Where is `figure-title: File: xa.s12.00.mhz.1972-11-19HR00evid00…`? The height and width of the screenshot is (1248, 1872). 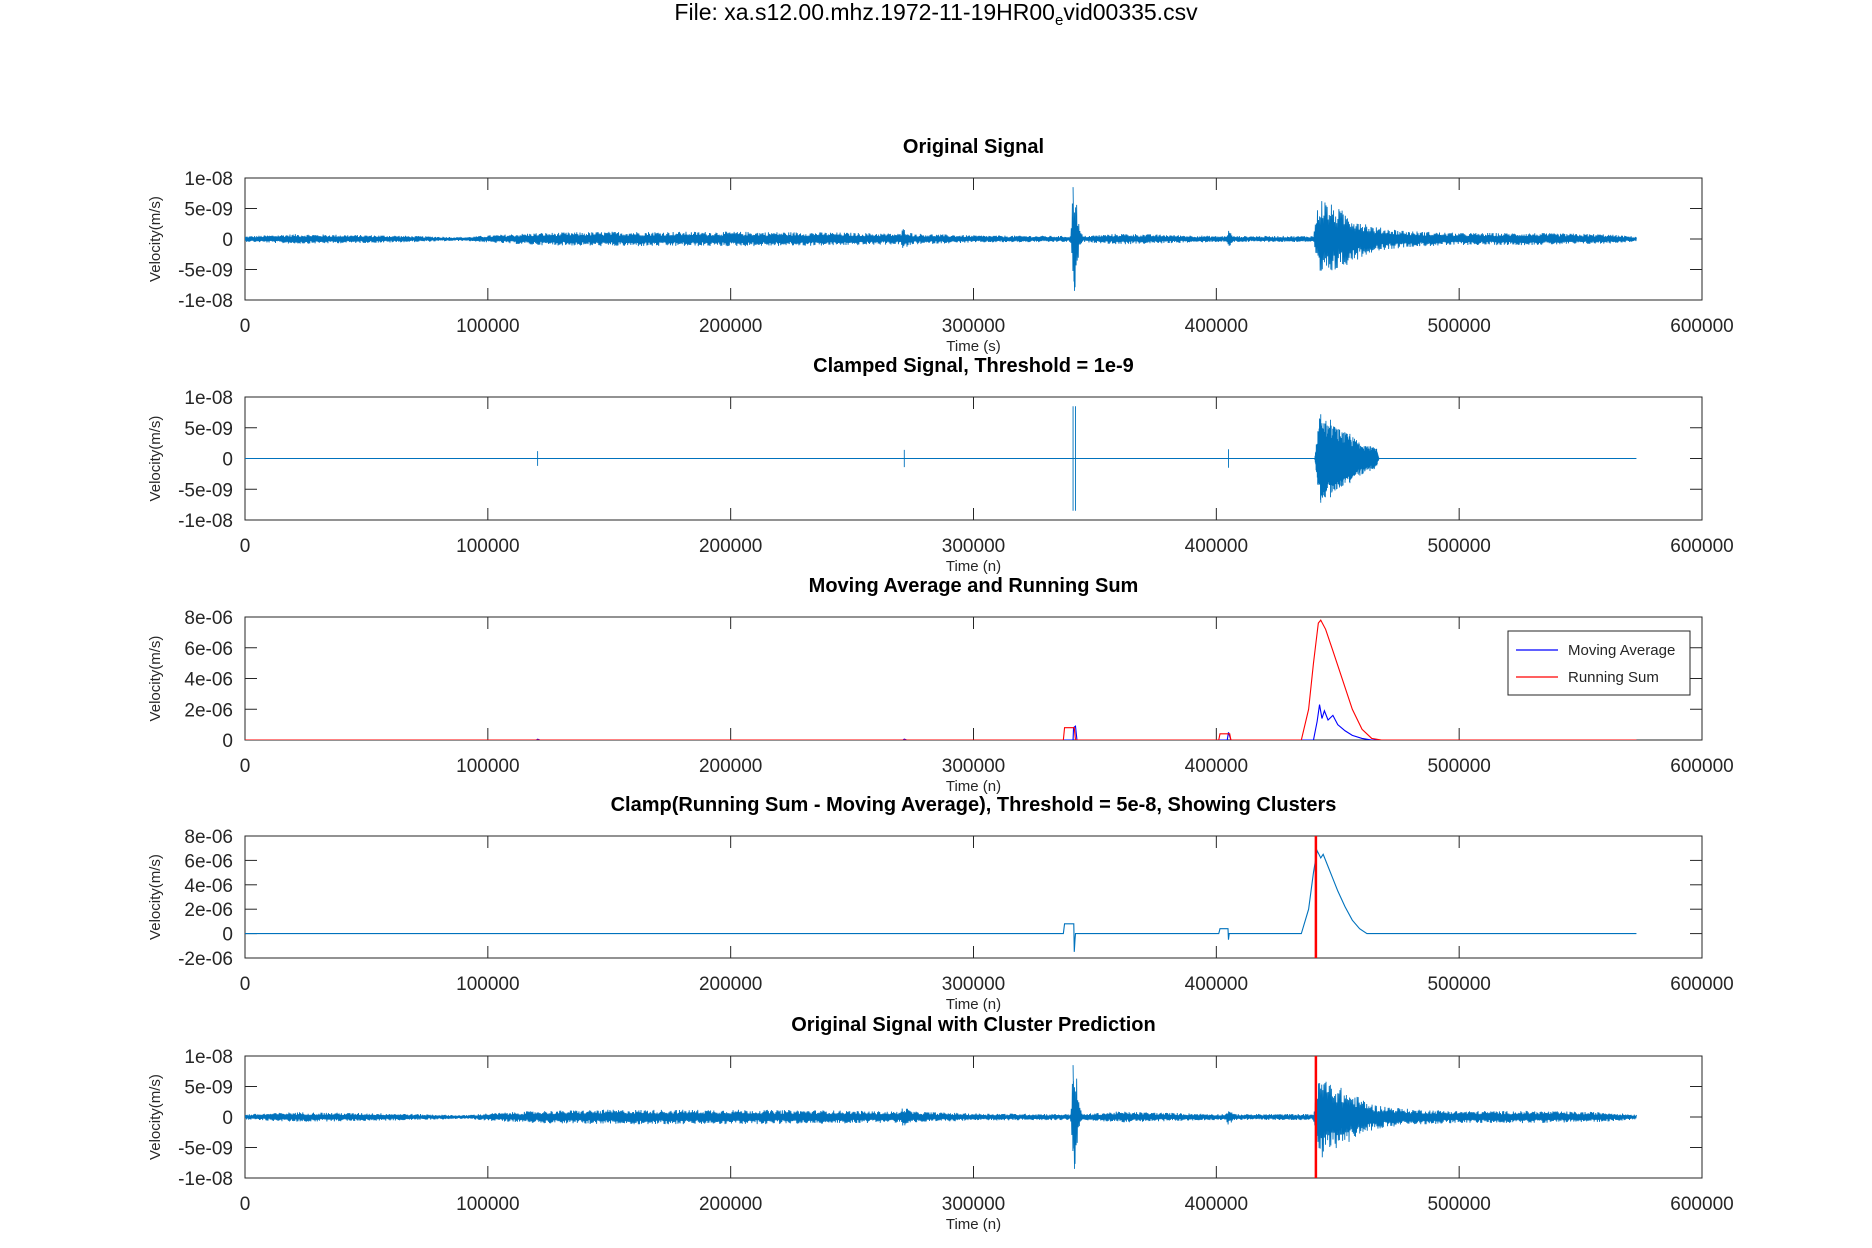 figure-title: File: xa.s12.00.mhz.1972-11-19HR00evid00… is located at coordinates (936, 14).